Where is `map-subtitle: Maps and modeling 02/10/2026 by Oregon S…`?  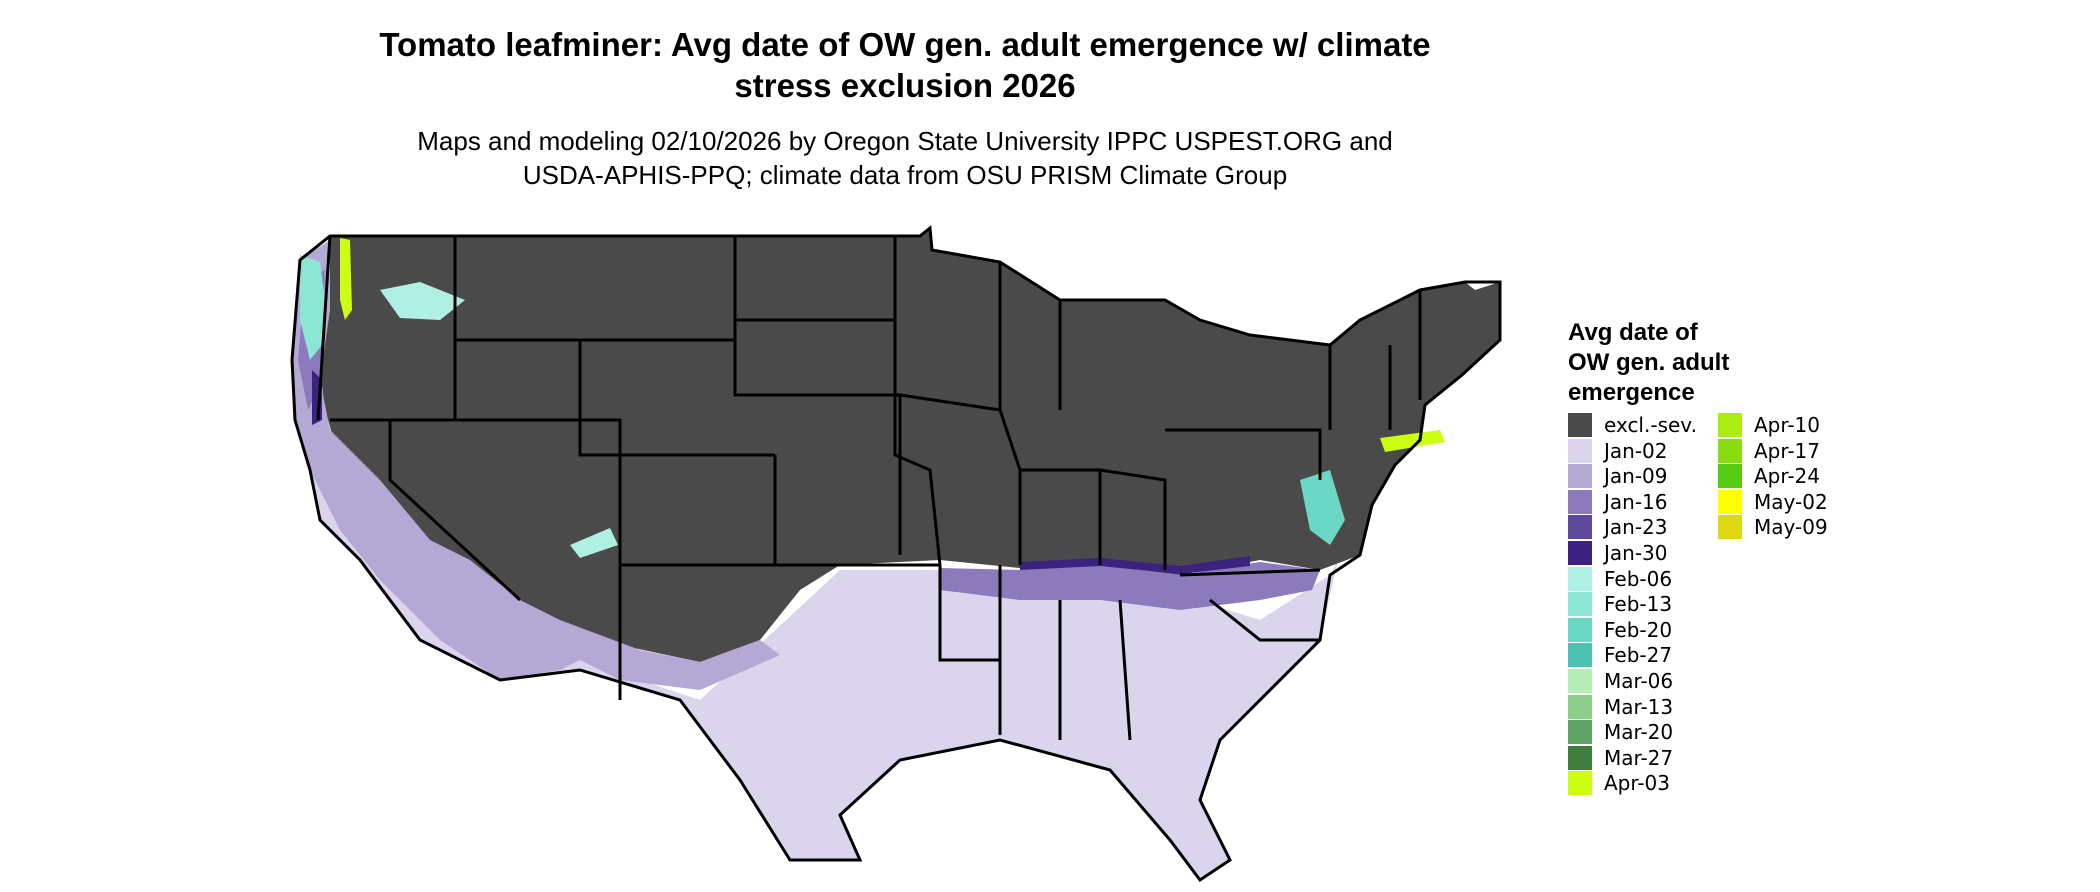
map-subtitle: Maps and modeling 02/10/2026 by Oregon S… is located at coordinates (905, 158).